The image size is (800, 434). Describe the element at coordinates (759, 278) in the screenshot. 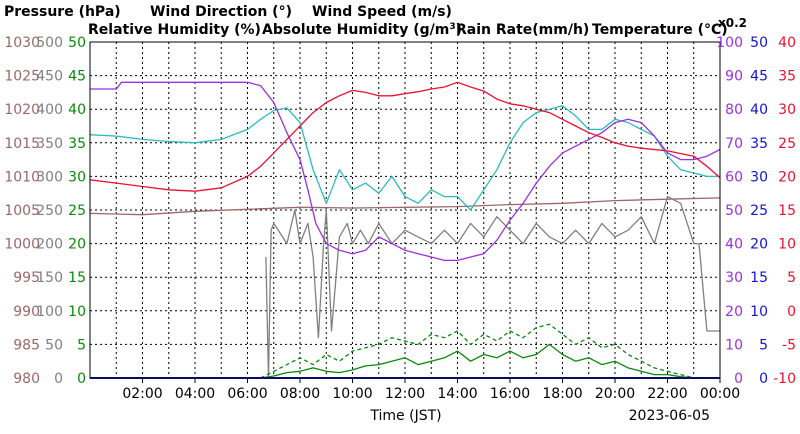

I see `y-tick-rain-rate: 15` at that location.